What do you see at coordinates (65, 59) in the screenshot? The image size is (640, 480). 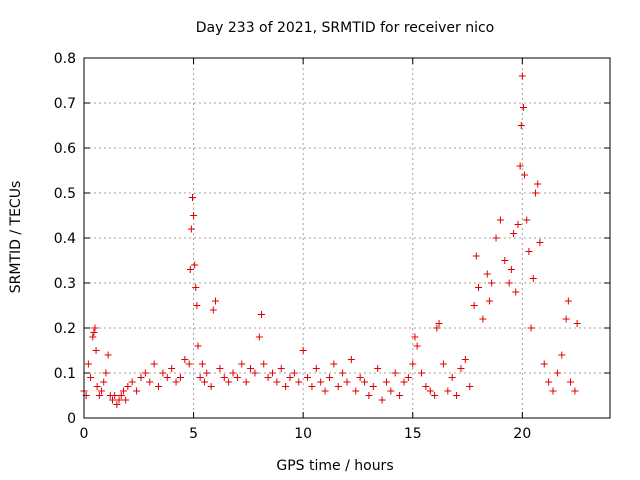 I see `y-tick-label: 0.8` at bounding box center [65, 59].